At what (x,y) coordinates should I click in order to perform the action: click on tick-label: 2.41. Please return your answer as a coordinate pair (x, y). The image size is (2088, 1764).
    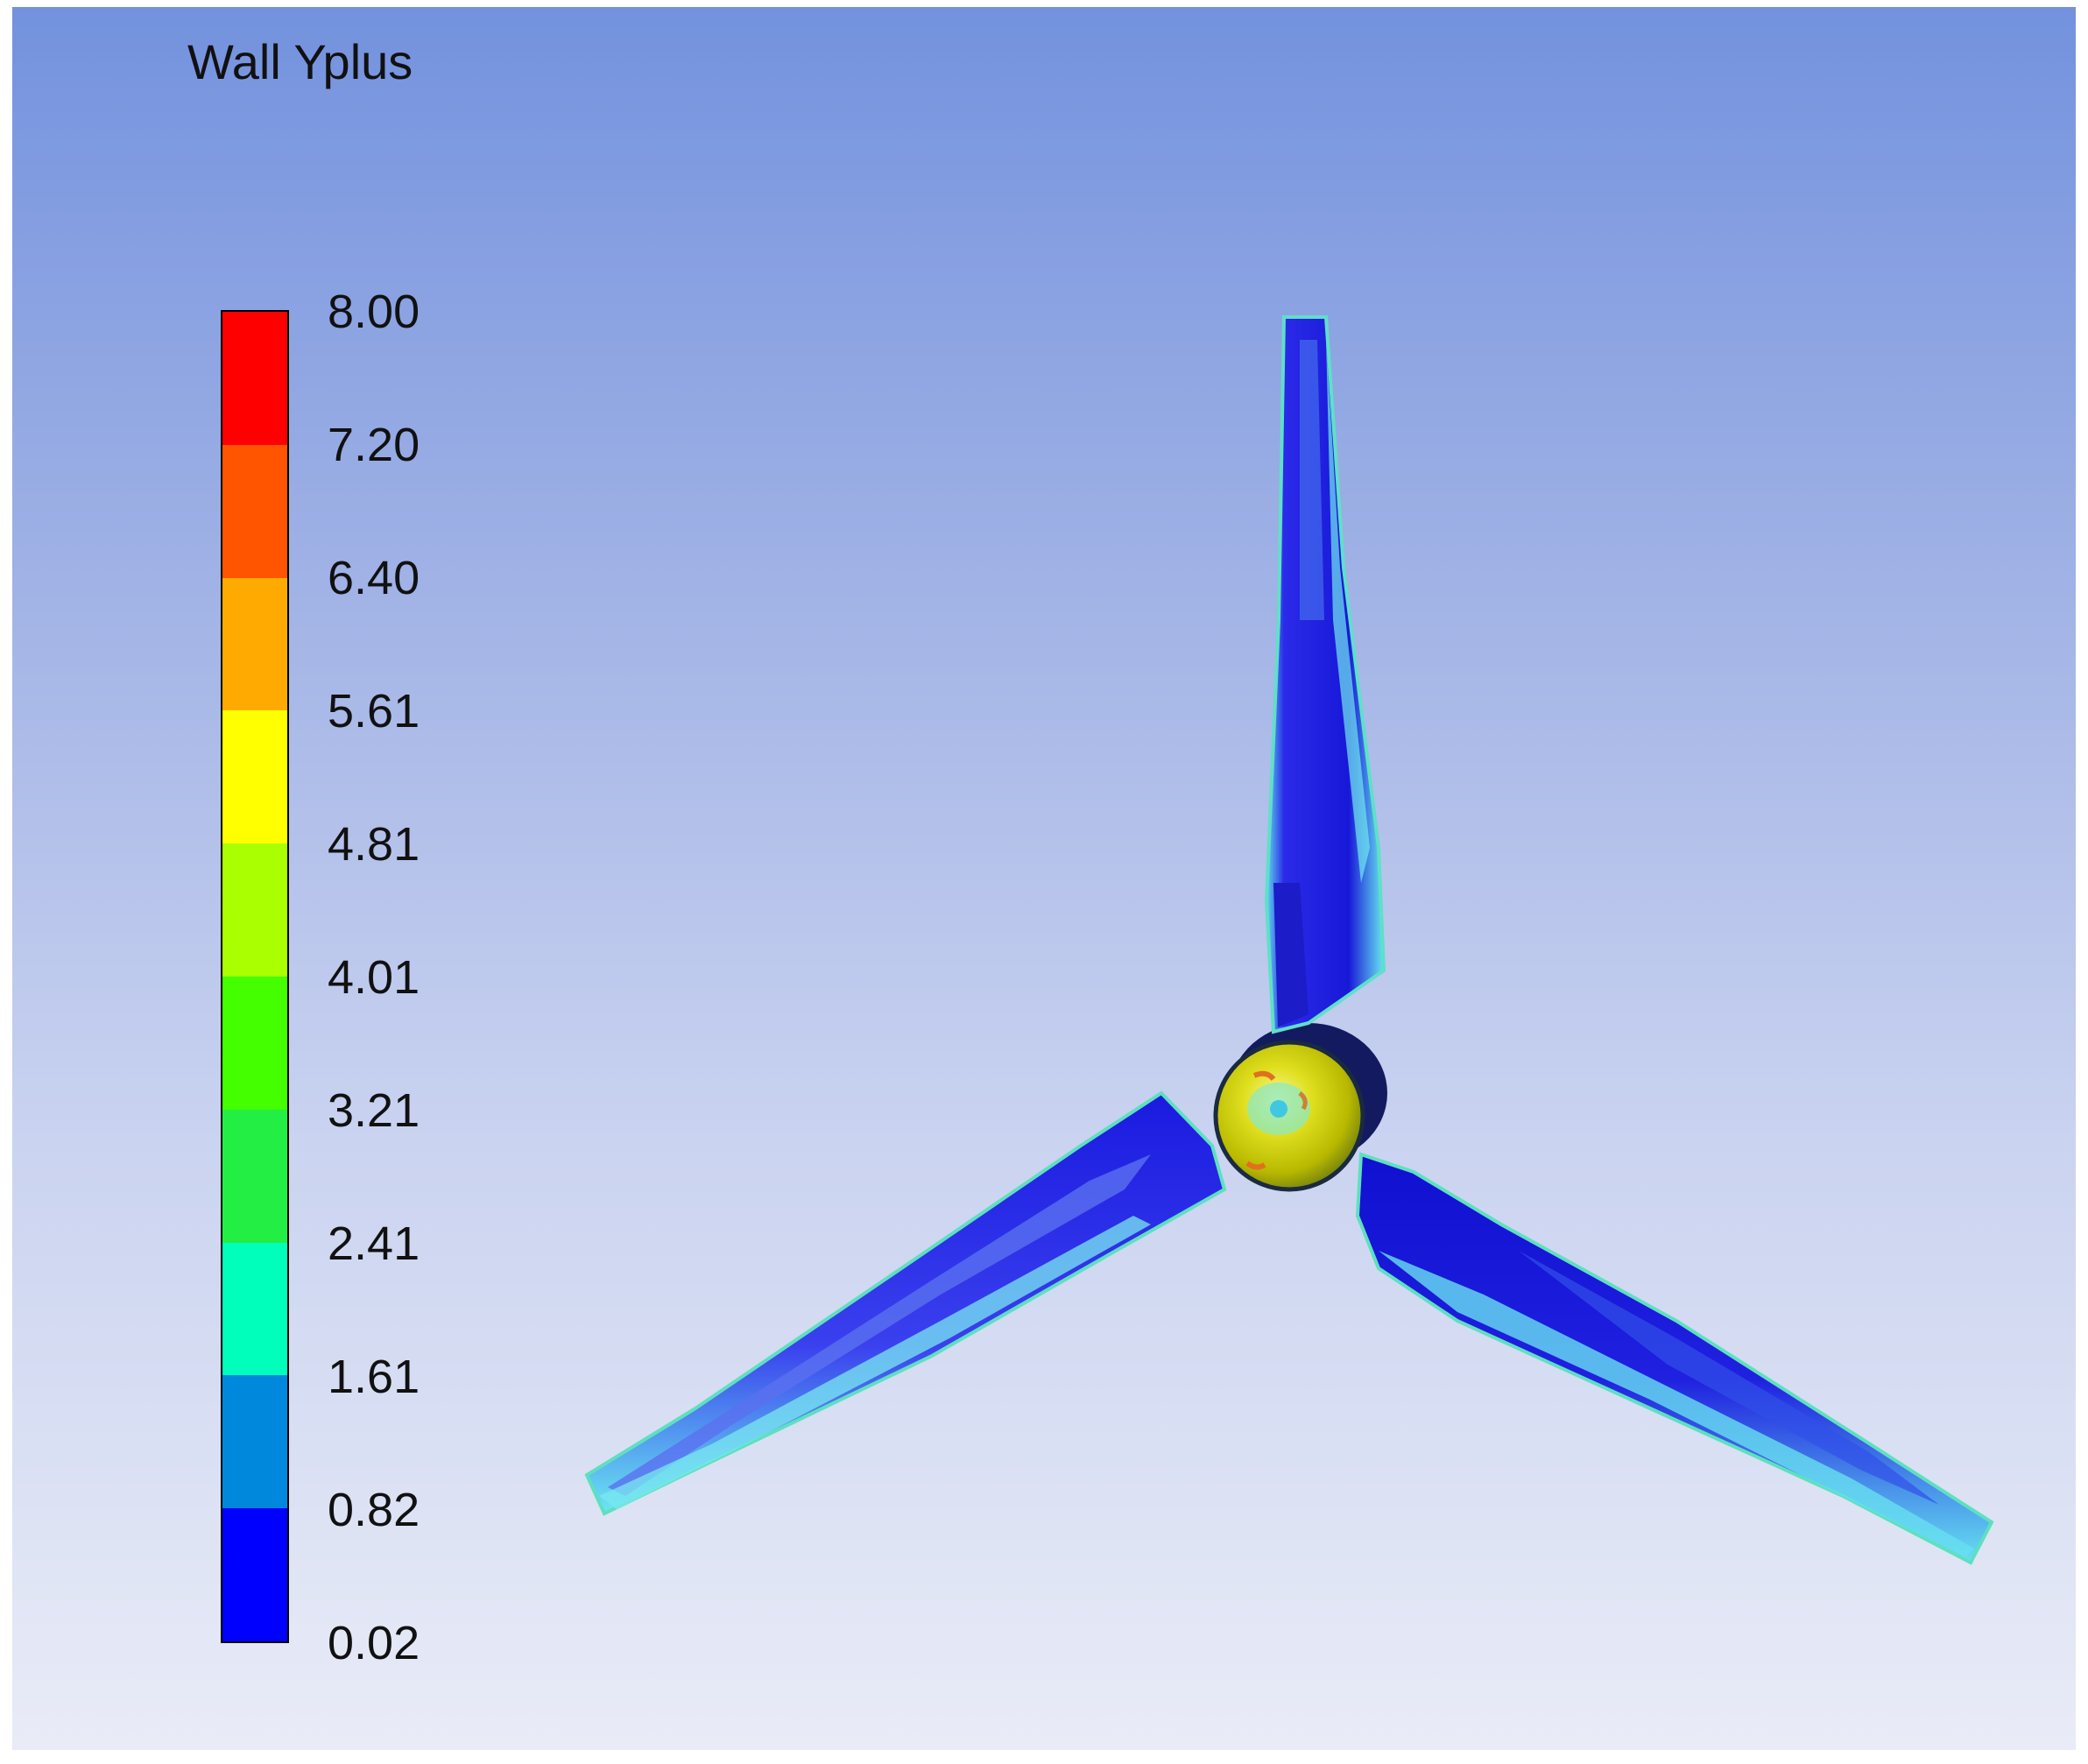
    Looking at the image, I should click on (374, 1243).